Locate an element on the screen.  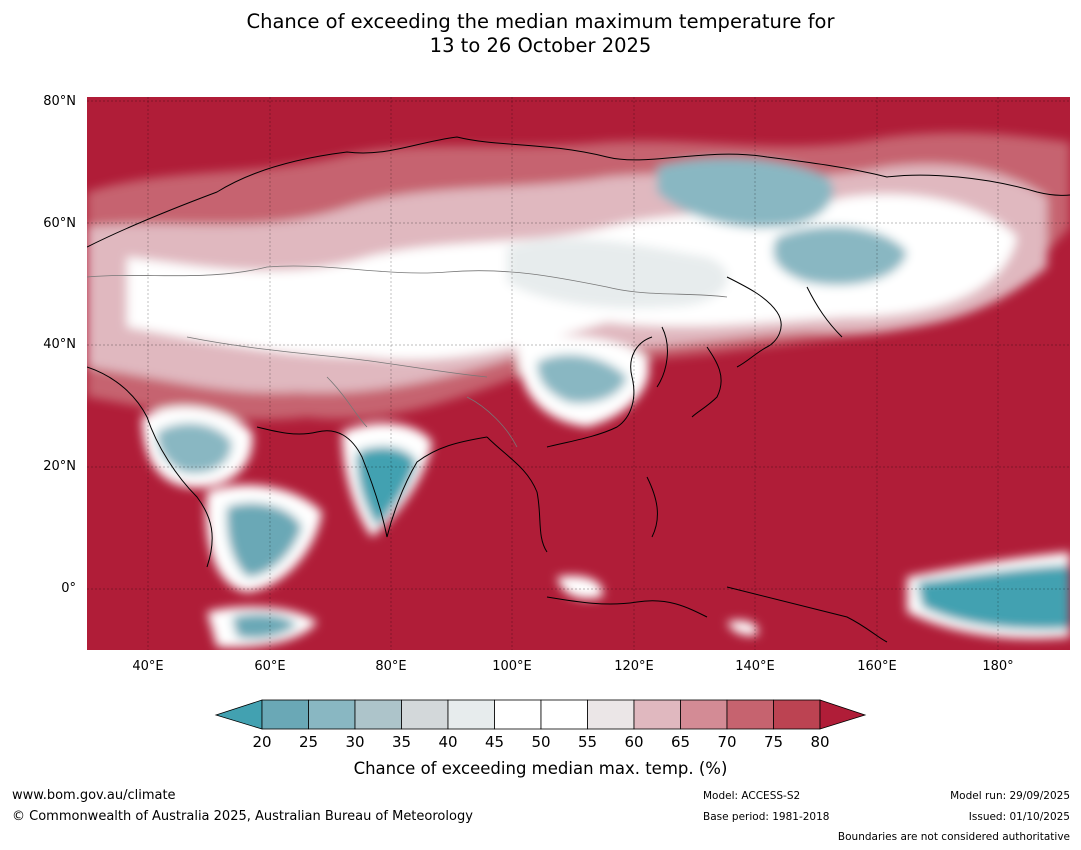
colorbar-tick-30: 30 is located at coordinates (355, 742).